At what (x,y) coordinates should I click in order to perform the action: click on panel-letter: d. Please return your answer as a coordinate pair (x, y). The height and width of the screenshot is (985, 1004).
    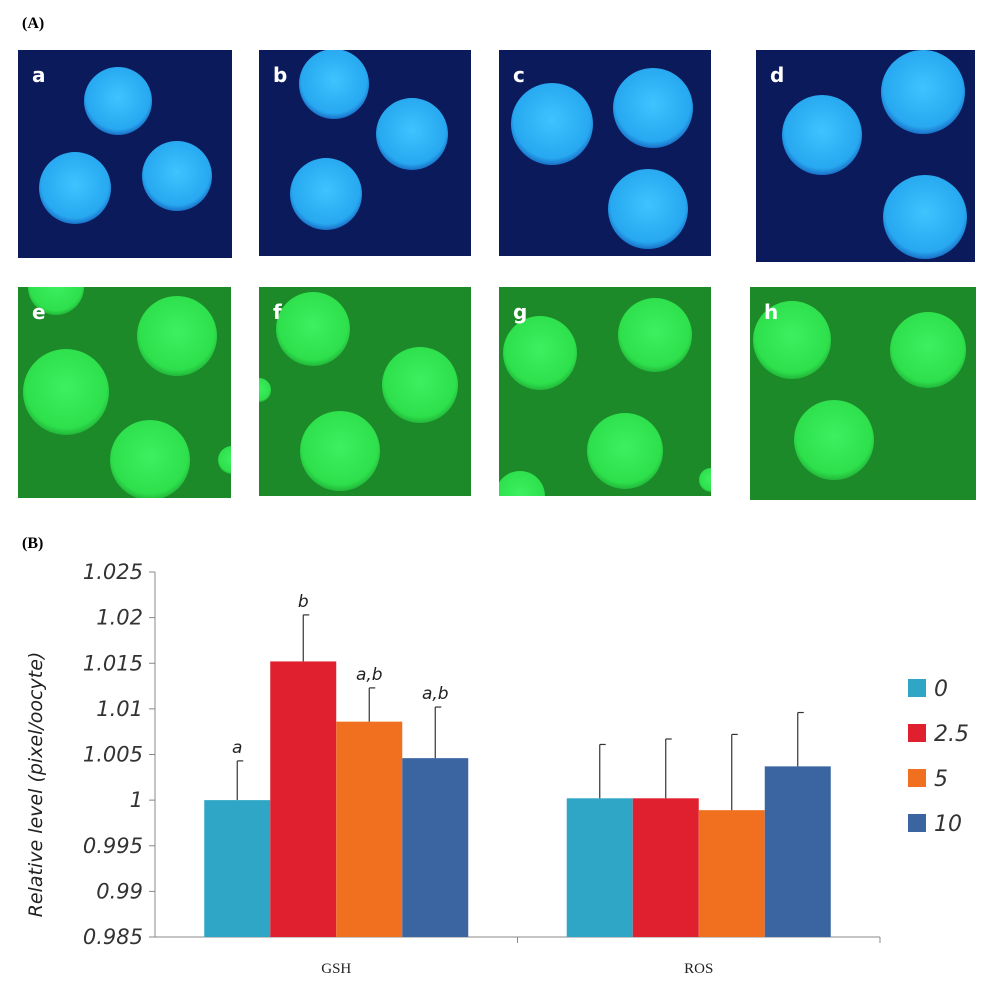
    Looking at the image, I should click on (777, 75).